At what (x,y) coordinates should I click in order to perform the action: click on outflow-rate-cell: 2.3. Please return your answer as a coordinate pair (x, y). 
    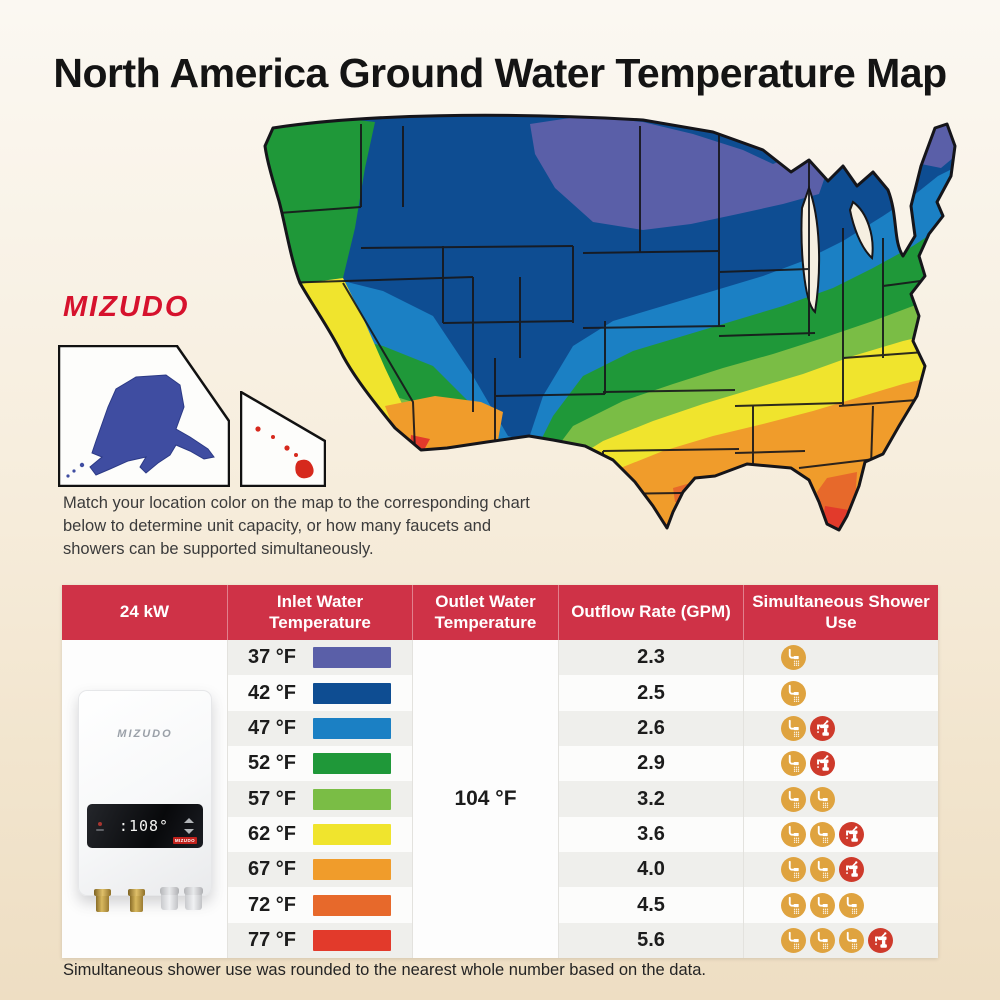
    Looking at the image, I should click on (651, 658).